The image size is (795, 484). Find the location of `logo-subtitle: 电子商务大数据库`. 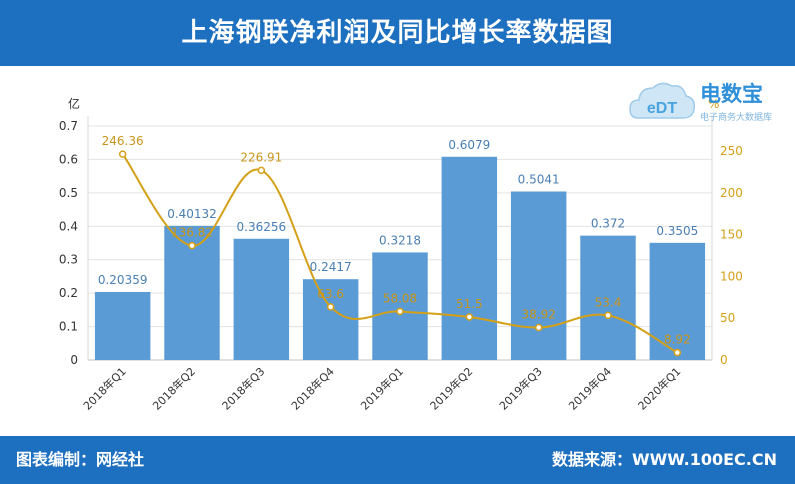

logo-subtitle: 电子商务大数据库 is located at coordinates (736, 117).